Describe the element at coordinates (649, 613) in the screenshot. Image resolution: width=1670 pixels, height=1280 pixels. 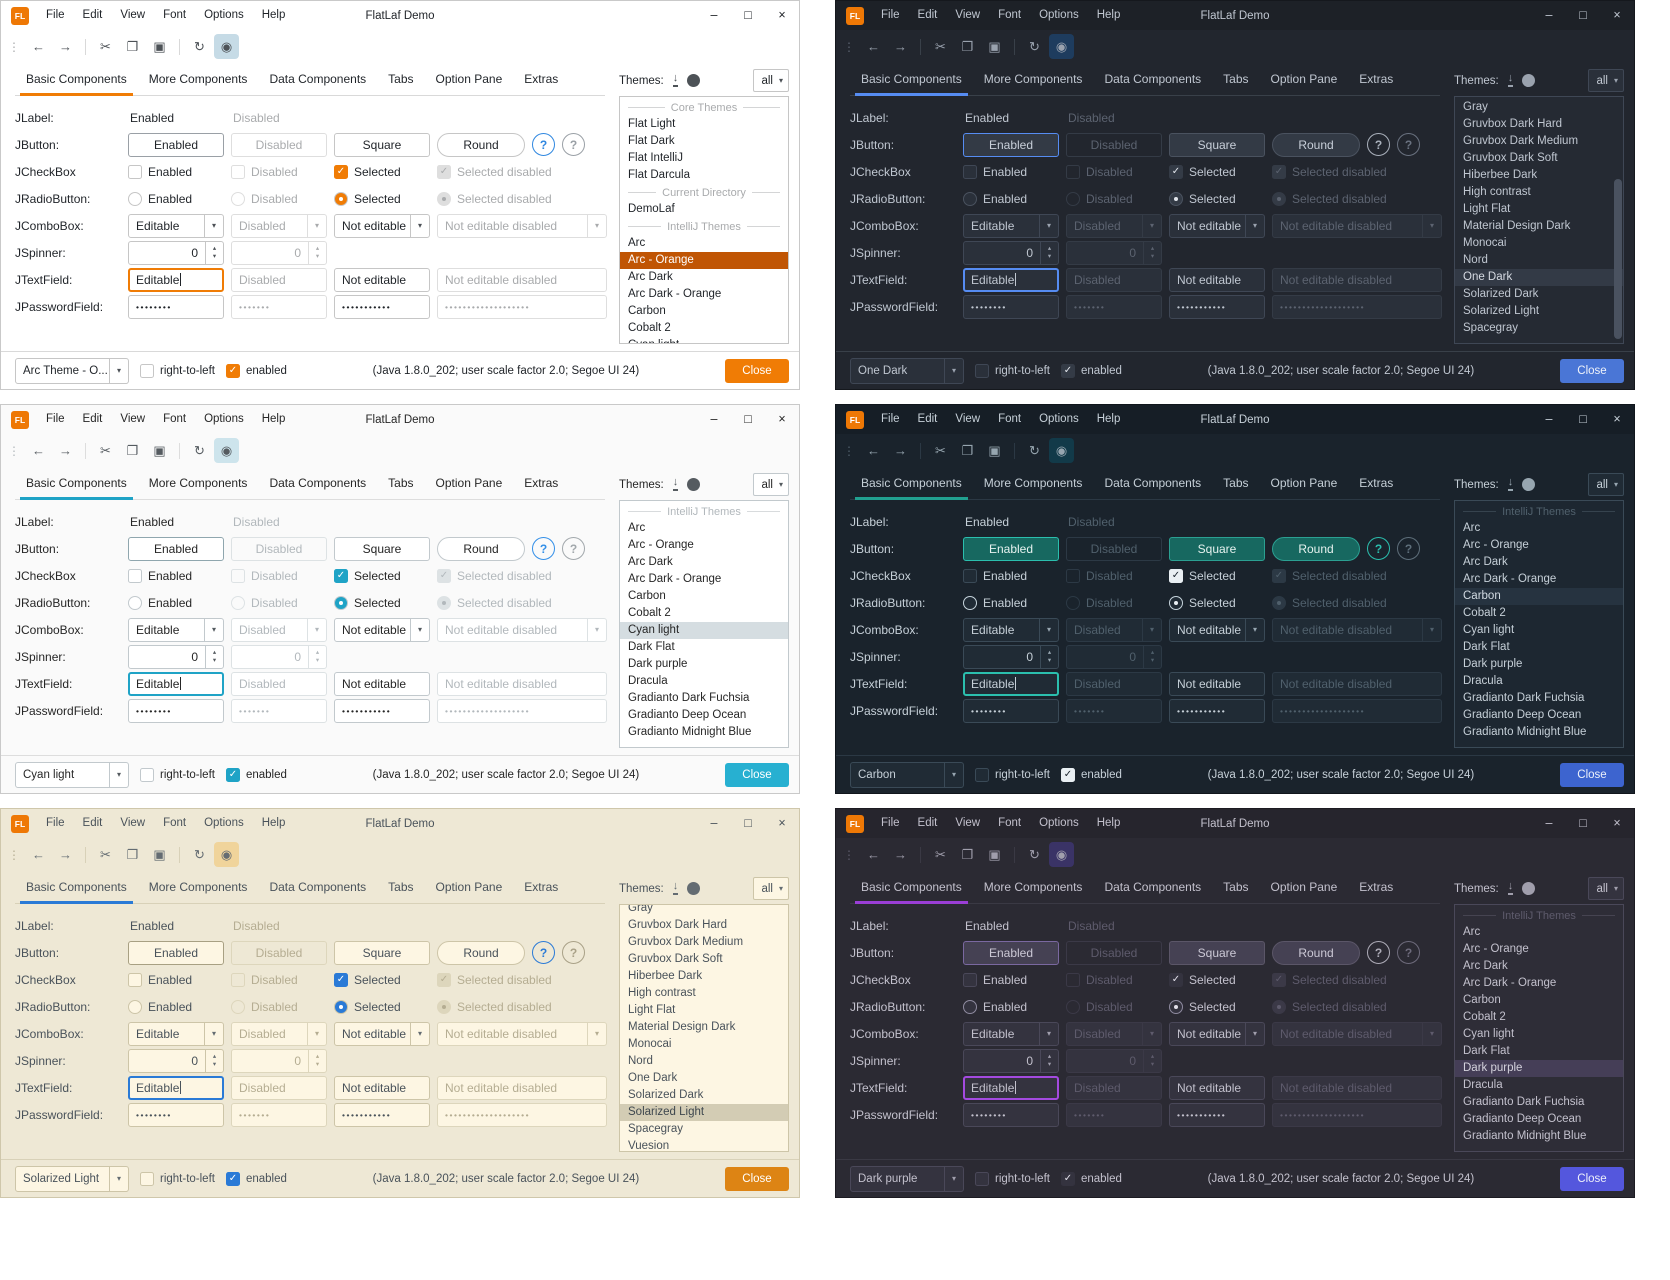
I see `theme-list-item-cobalt-2: Cobalt 2` at that location.